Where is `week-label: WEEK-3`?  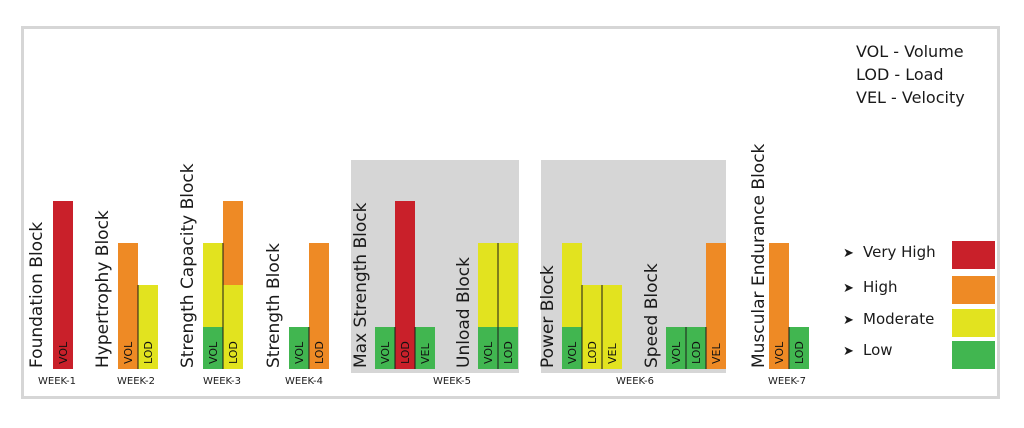 week-label: WEEK-3 is located at coordinates (222, 381).